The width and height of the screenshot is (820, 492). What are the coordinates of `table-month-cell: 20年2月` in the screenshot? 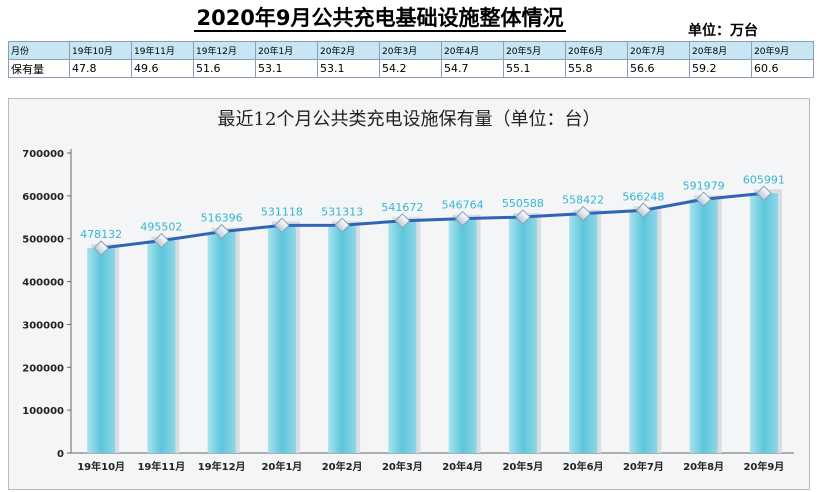 It's located at (348, 50).